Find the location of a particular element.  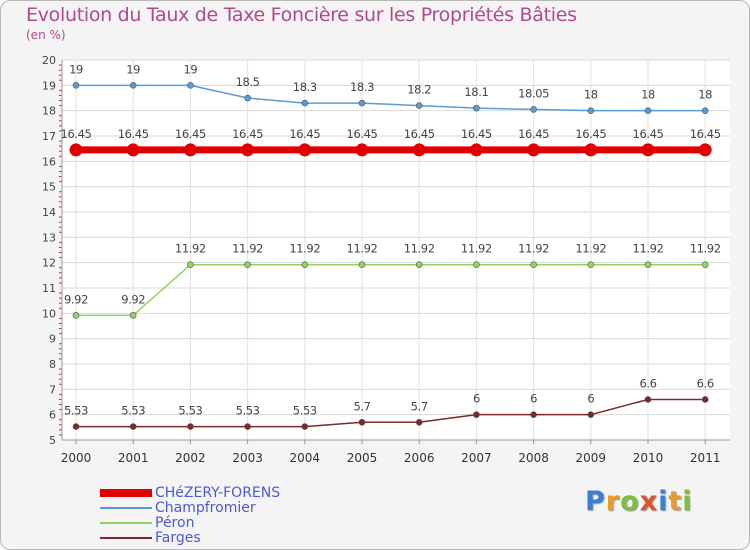

legend-label: Farges is located at coordinates (178, 538).